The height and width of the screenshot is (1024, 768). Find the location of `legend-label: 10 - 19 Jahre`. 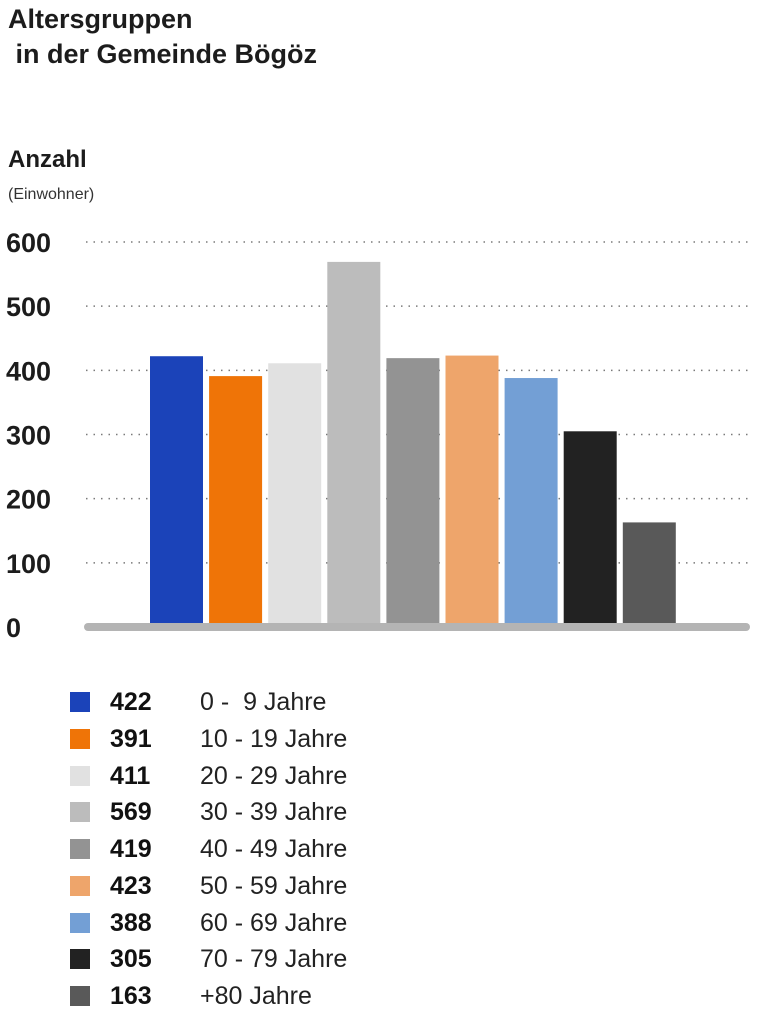

legend-label: 10 - 19 Jahre is located at coordinates (274, 738).